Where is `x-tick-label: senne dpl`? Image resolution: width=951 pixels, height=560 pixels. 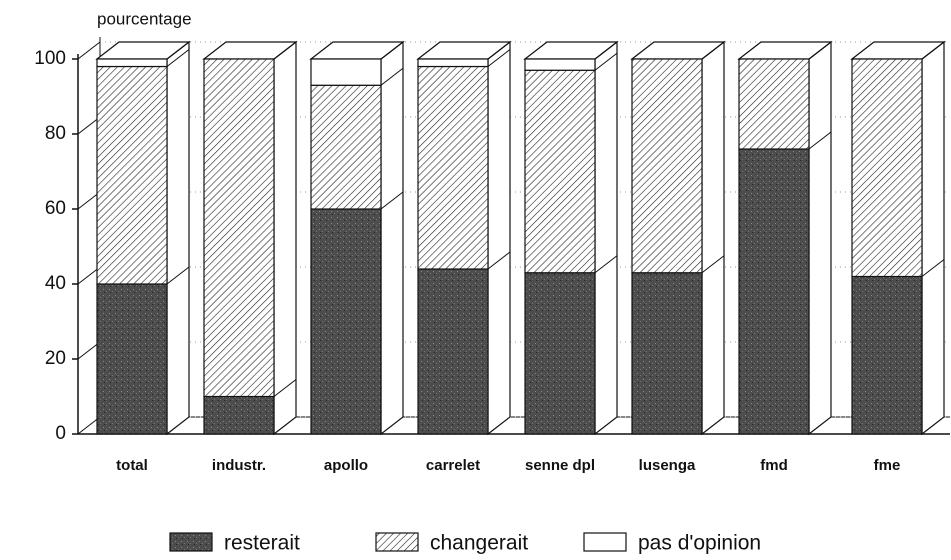
x-tick-label: senne dpl is located at coordinates (560, 465).